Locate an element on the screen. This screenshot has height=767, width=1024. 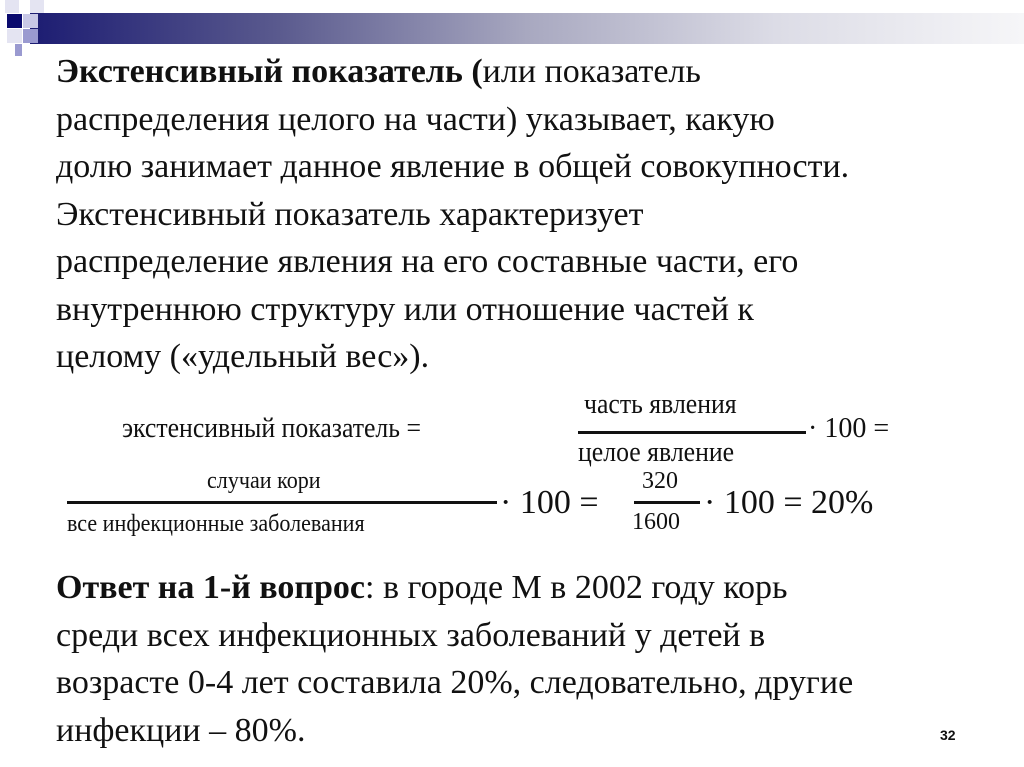
answer-label: Ответ на 1-й вопрос is located at coordinates (211, 587).